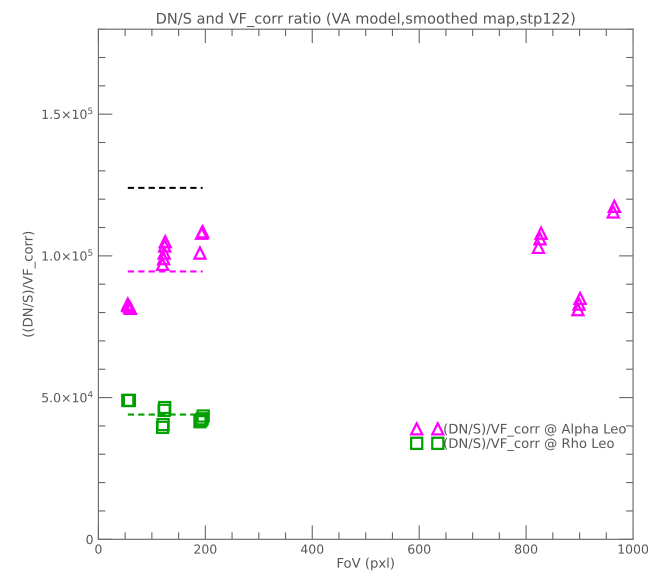 The height and width of the screenshot is (583, 656). Describe the element at coordinates (205, 549) in the screenshot. I see `x-tick-label: 200` at that location.